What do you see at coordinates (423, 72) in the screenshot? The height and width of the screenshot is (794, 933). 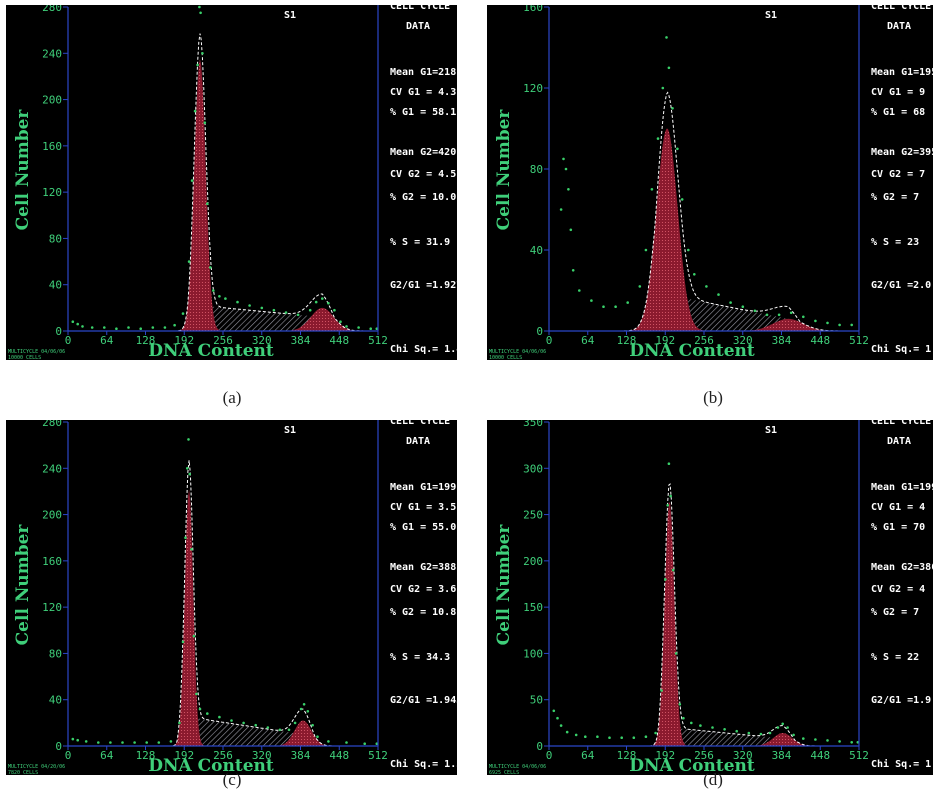 I see `stat-mean-g1: Mean G1=218.0` at bounding box center [423, 72].